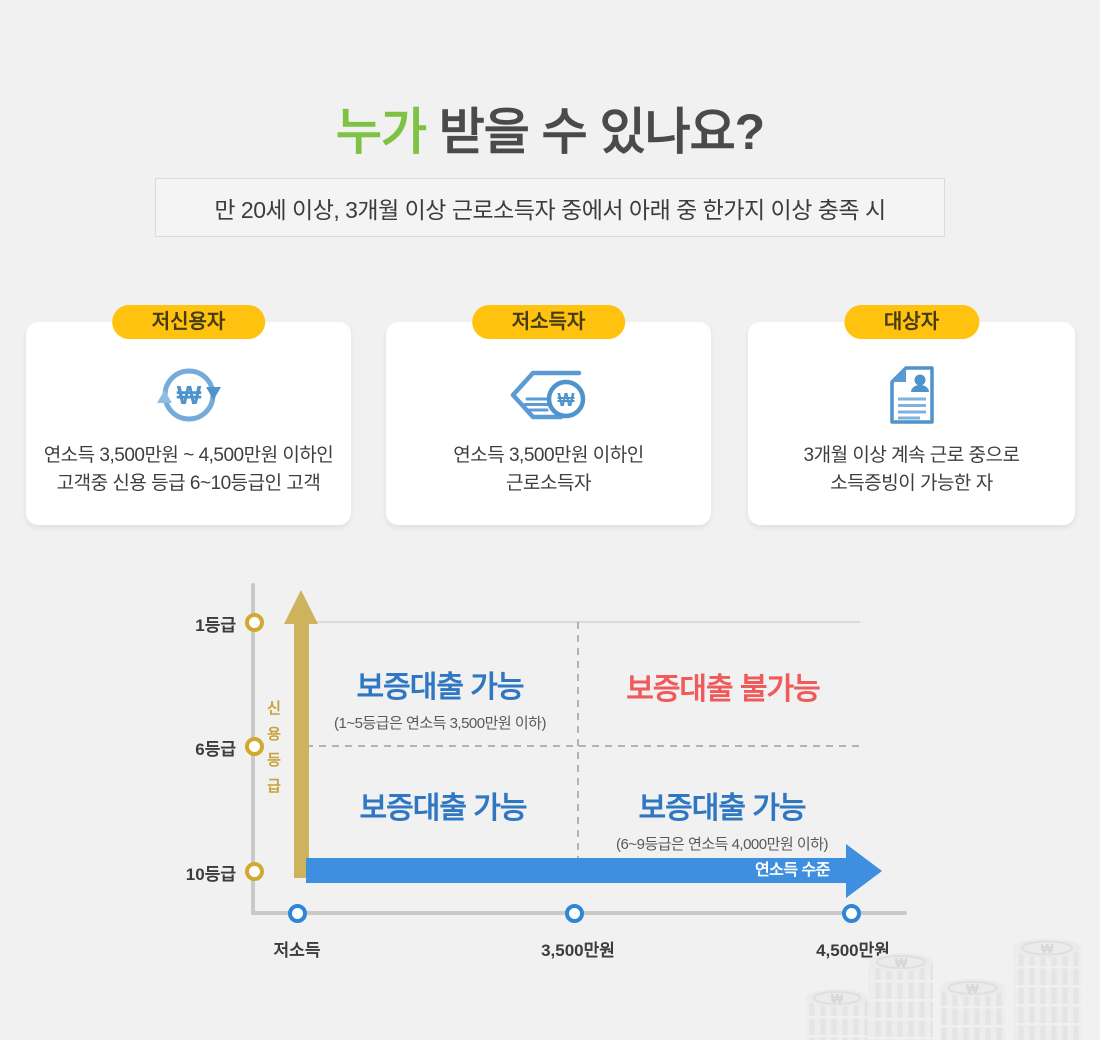 The image size is (1100, 1040). What do you see at coordinates (578, 950) in the screenshot?
I see `x-tick-label: 3,500만원` at bounding box center [578, 950].